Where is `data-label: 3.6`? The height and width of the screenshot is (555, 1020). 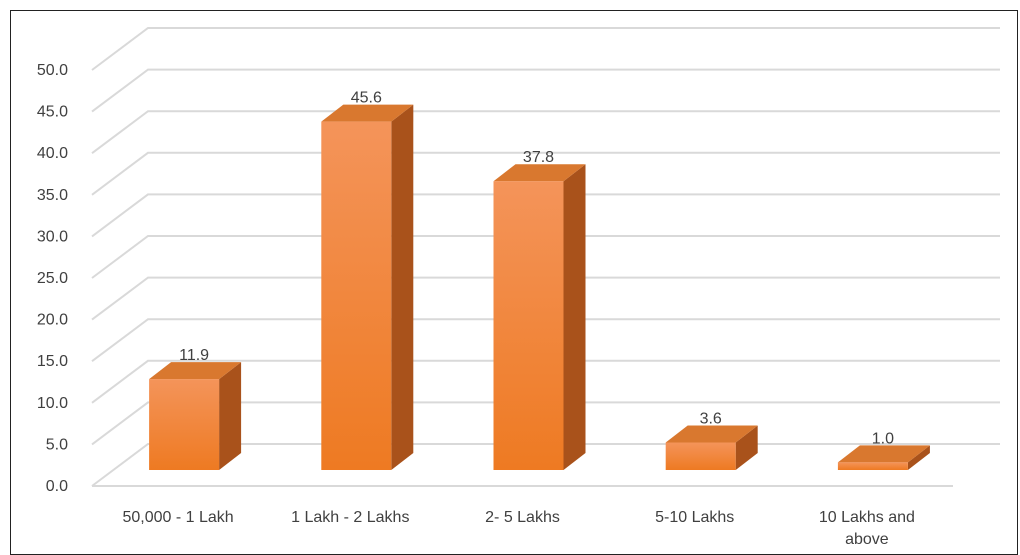 data-label: 3.6 is located at coordinates (711, 418).